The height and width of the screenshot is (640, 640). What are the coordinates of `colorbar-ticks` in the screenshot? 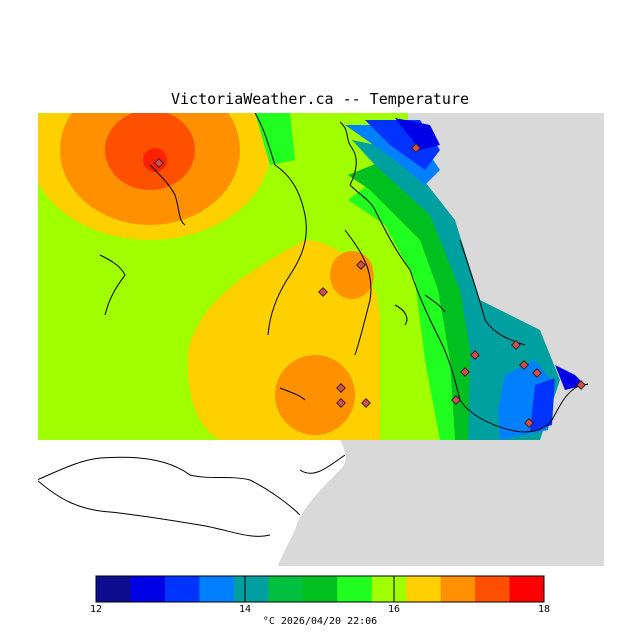 It's located at (320, 589).